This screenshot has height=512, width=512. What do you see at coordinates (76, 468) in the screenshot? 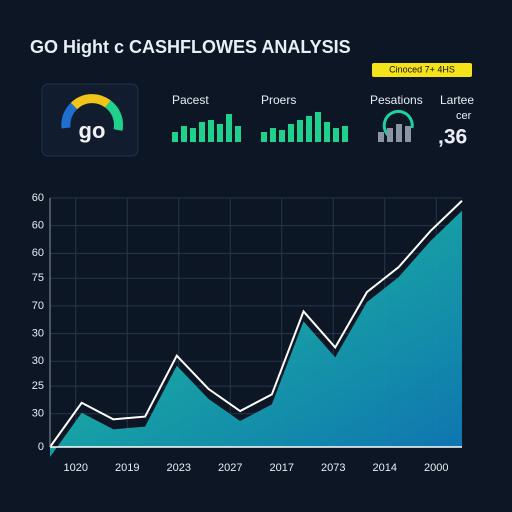
I see `x-tick-label: 1020` at bounding box center [76, 468].